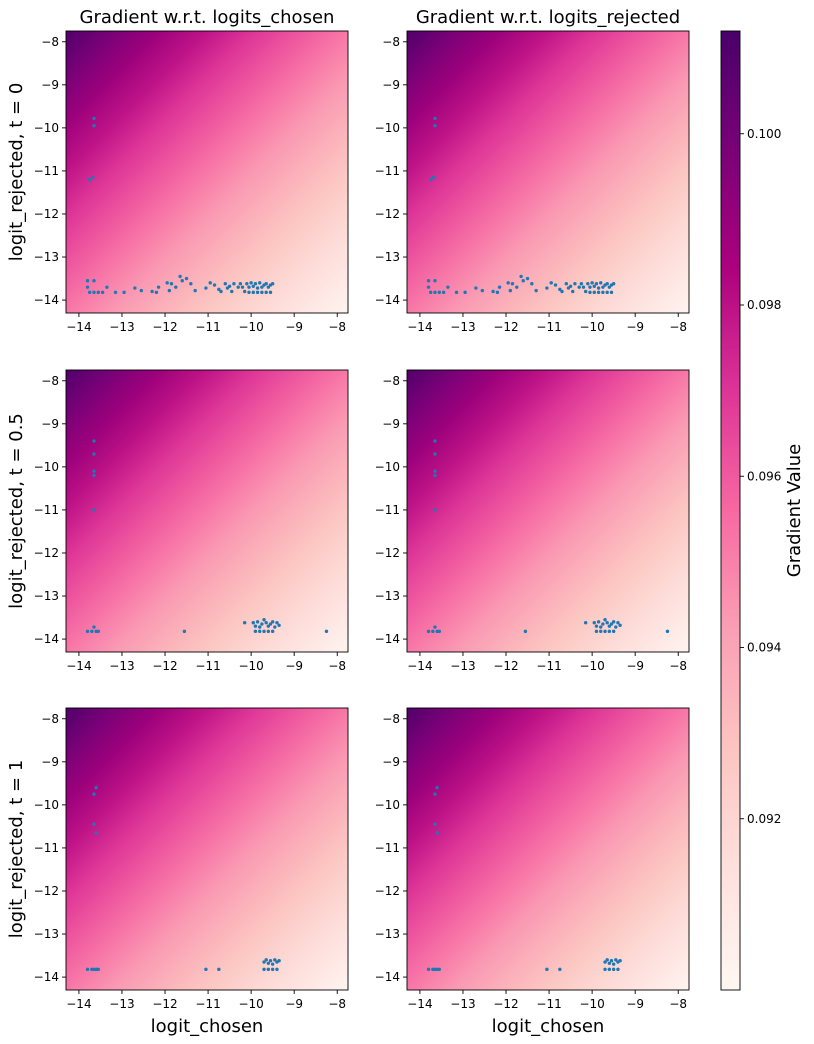 This screenshot has width=814, height=1044. I want to click on y-tick-label: −11, so click(46, 848).